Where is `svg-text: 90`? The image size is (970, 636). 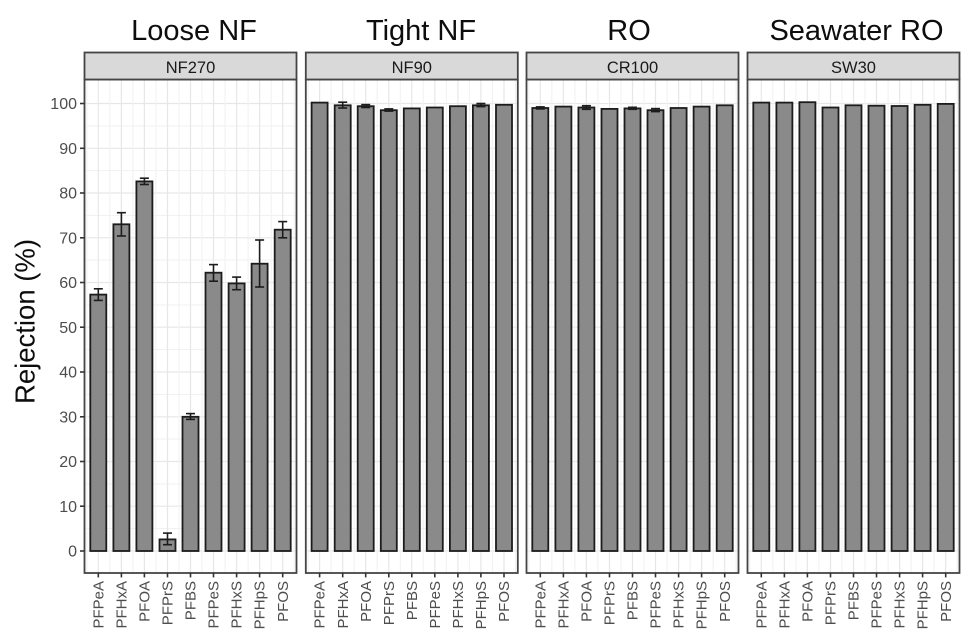 svg-text: 90 is located at coordinates (68, 149).